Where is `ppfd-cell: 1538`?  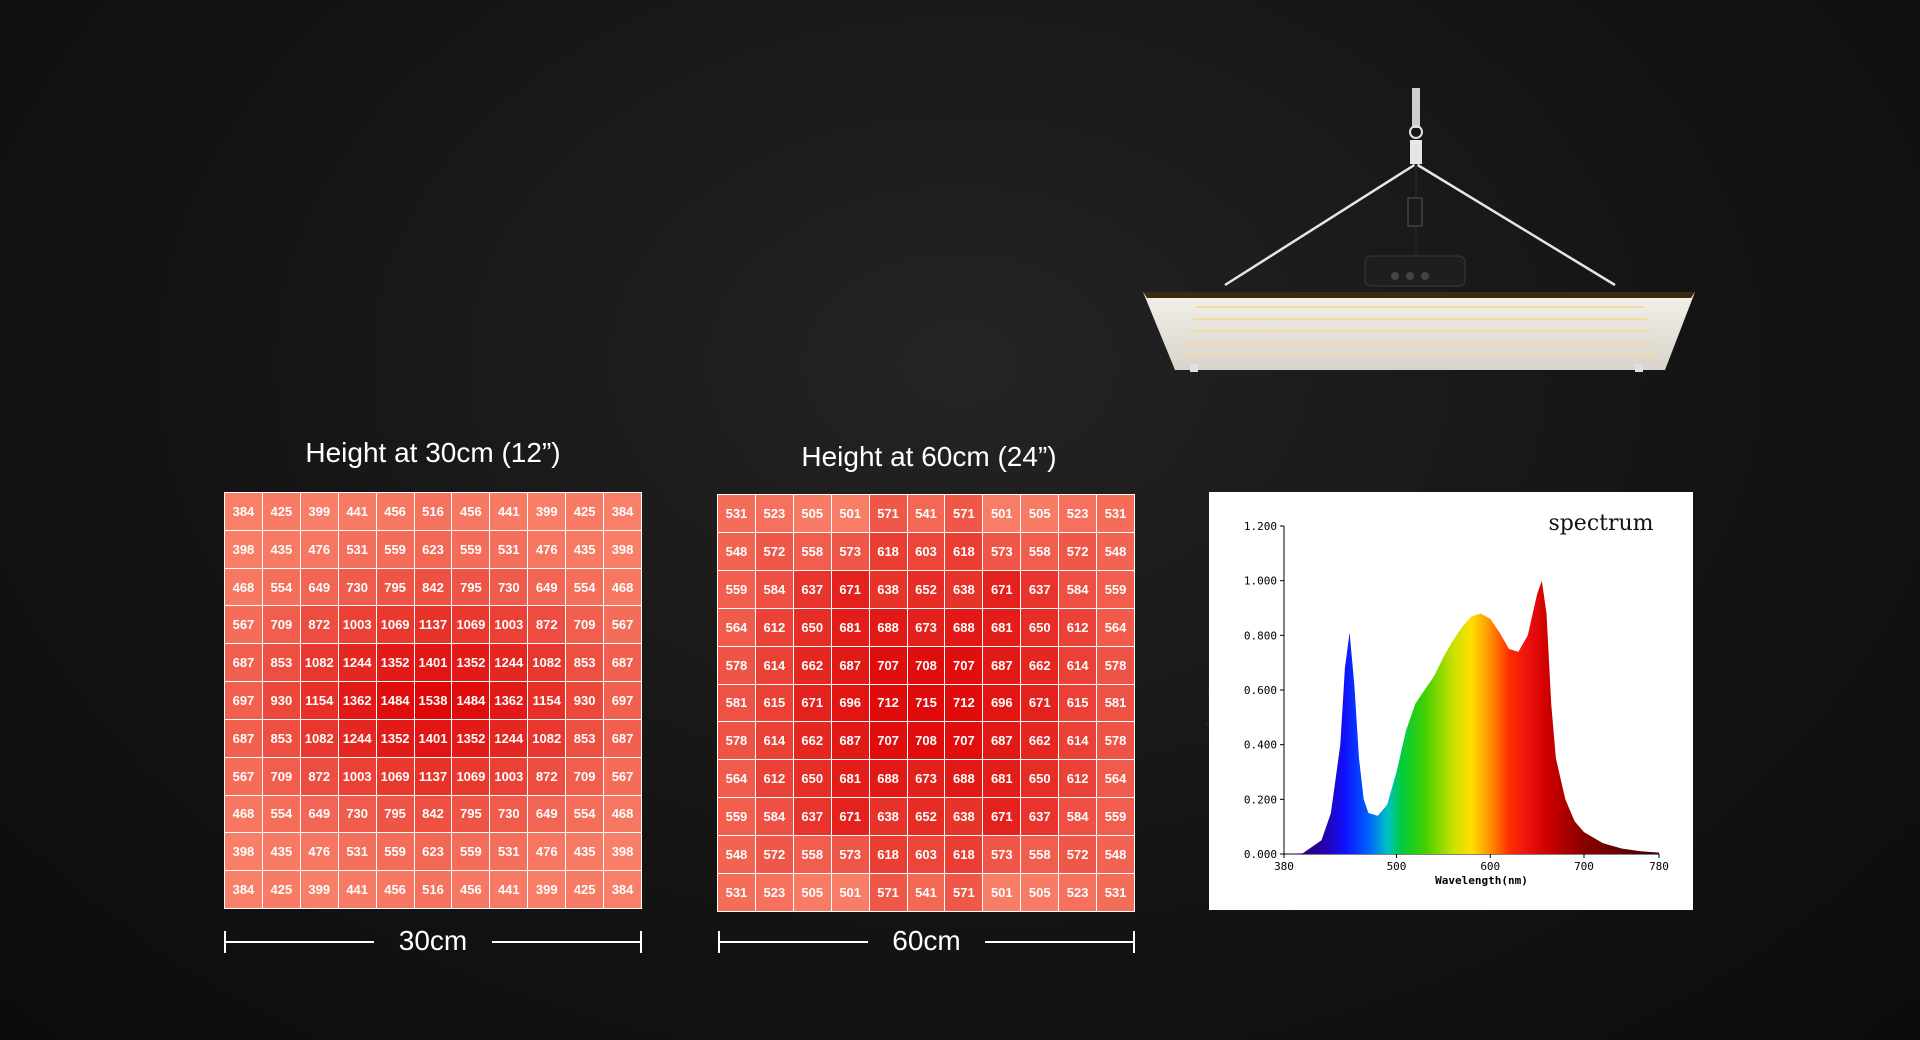 ppfd-cell: 1538 is located at coordinates (433, 700).